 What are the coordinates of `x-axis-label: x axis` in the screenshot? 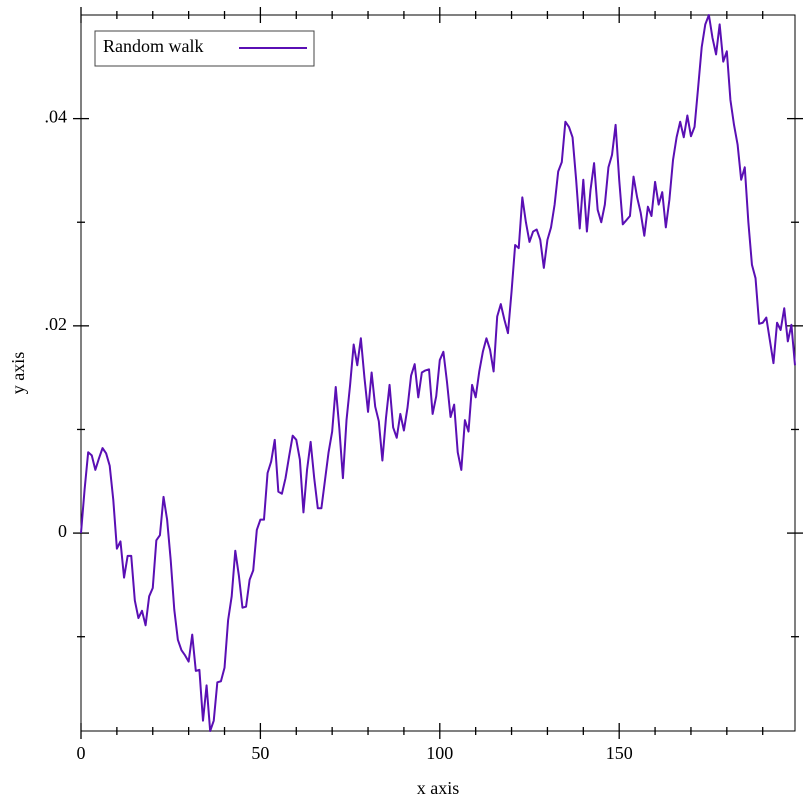 It's located at (438, 788).